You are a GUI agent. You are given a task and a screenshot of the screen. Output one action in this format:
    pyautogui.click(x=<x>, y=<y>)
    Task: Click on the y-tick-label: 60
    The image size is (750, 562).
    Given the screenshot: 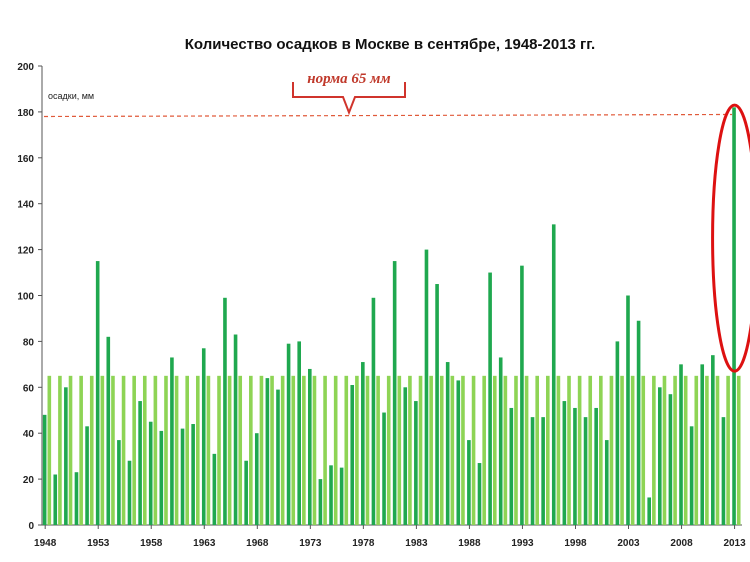 What is the action you would take?
    pyautogui.click(x=29, y=388)
    